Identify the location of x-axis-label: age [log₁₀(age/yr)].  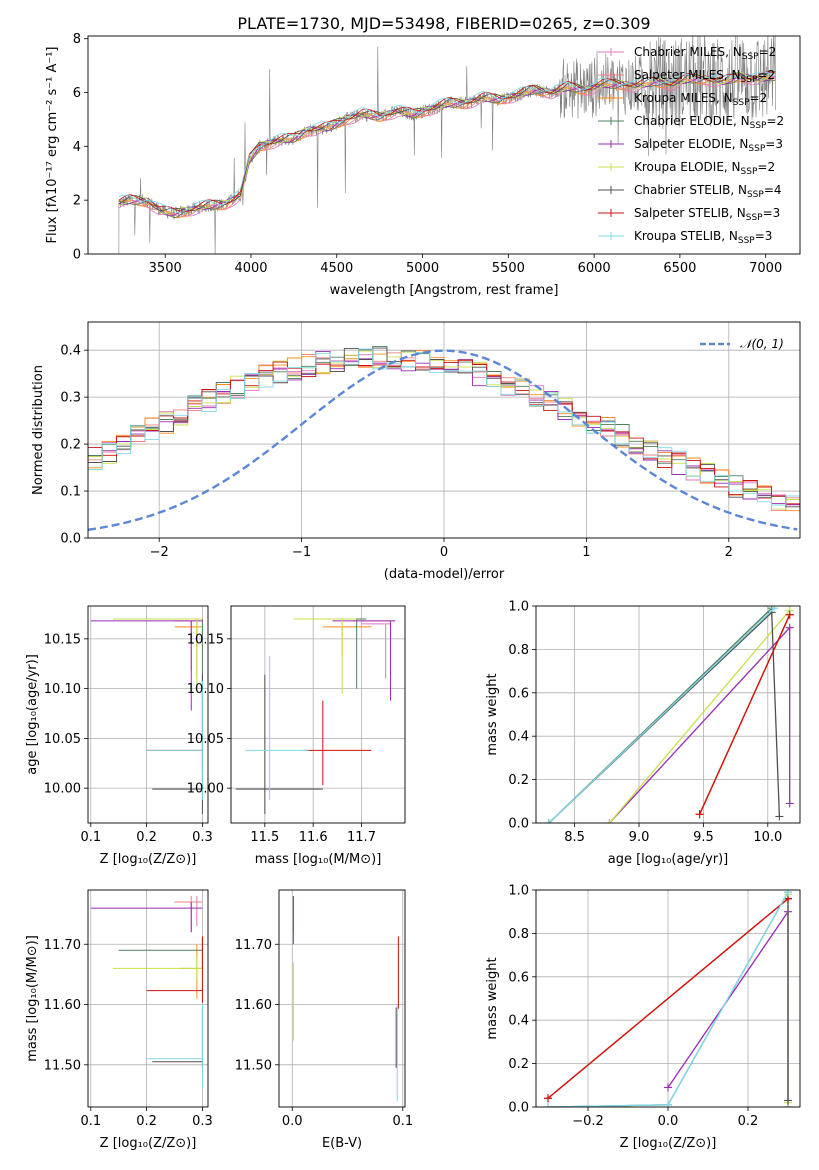
(668, 859).